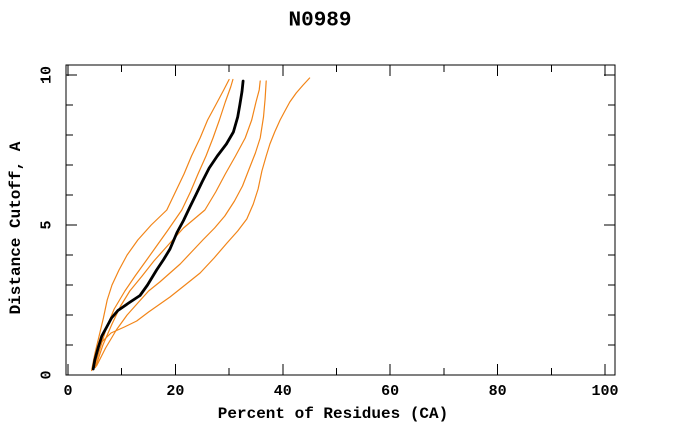 The image size is (680, 440). What do you see at coordinates (497, 391) in the screenshot?
I see `x-tick-label: 80` at bounding box center [497, 391].